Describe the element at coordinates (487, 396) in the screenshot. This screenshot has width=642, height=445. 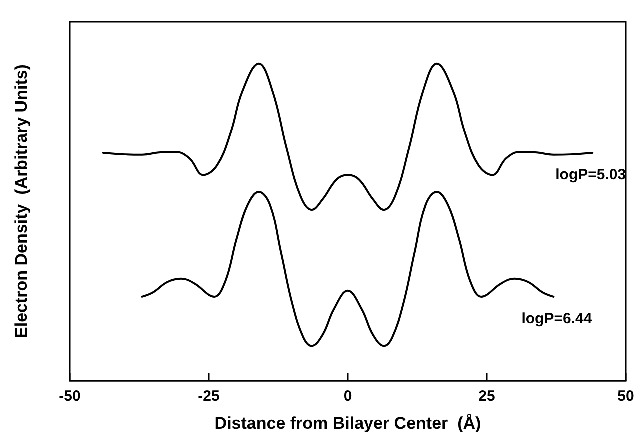
I see `x-tick-label: 25` at that location.